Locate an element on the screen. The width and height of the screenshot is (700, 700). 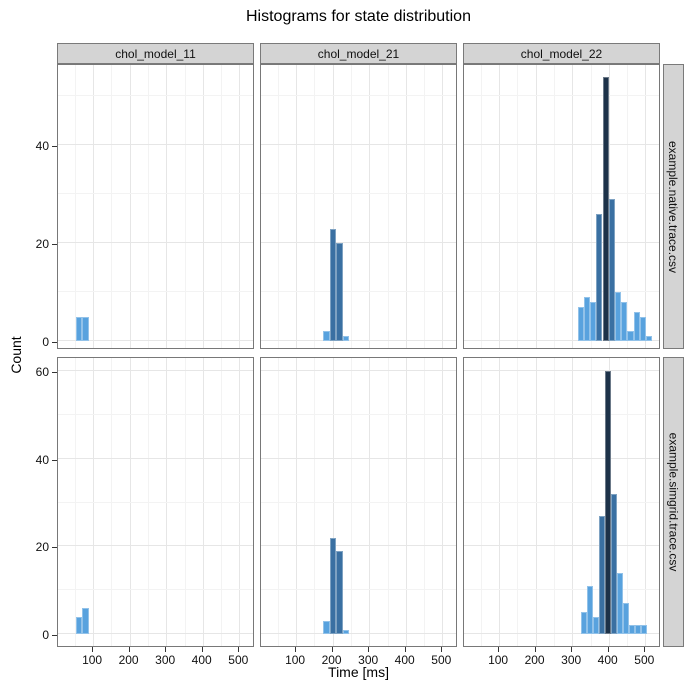
row-facet-label: example.native.trace.csv is located at coordinates (673, 206).